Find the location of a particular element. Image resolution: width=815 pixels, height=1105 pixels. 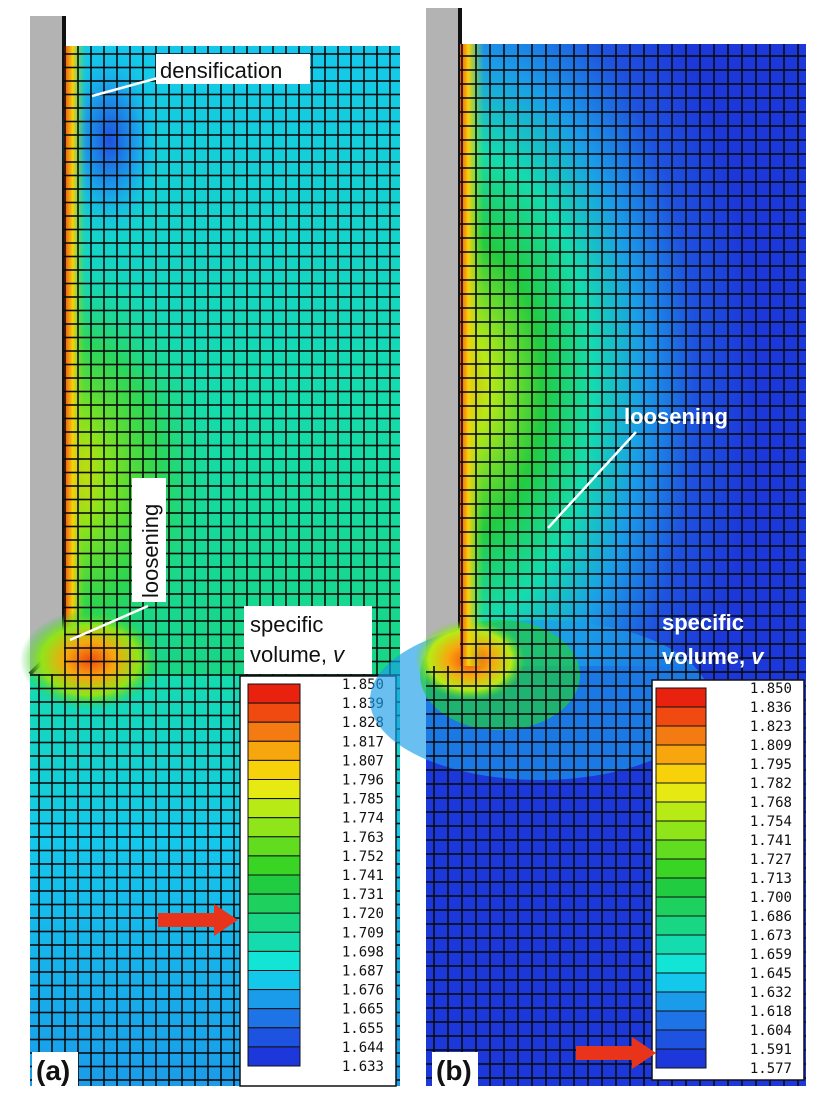

legend-value: 1.807 is located at coordinates (363, 761).